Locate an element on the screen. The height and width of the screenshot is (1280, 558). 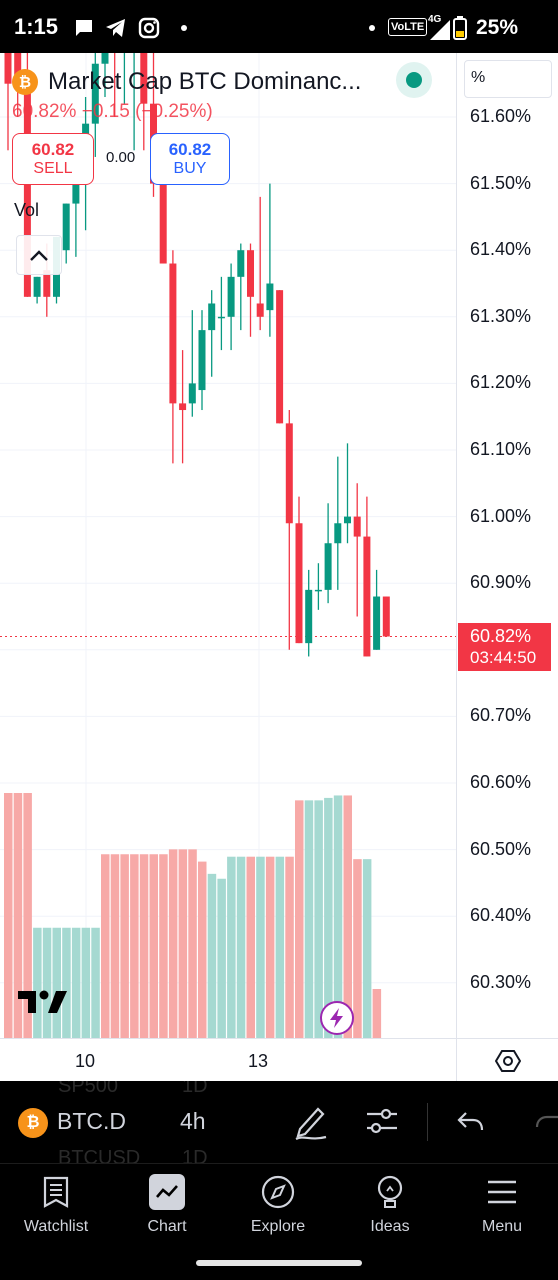
current-price-label: 60.82% 03:44:50 is located at coordinates (504, 647).